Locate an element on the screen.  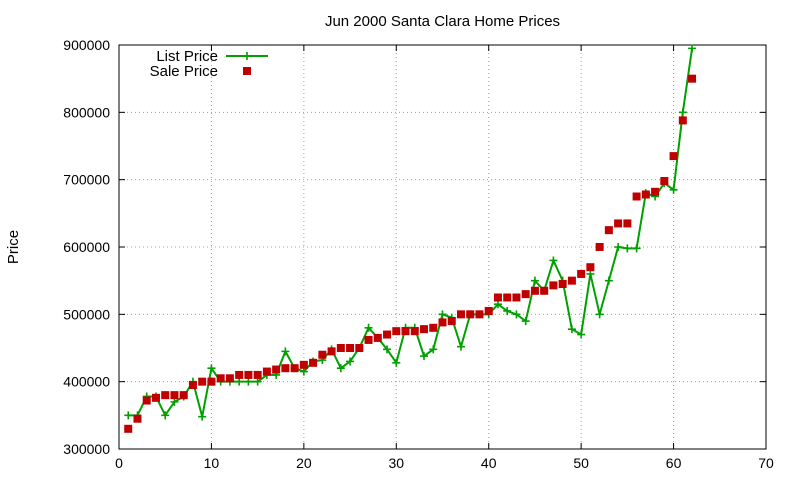
legend-swatch-sale-price is located at coordinates (247, 71).